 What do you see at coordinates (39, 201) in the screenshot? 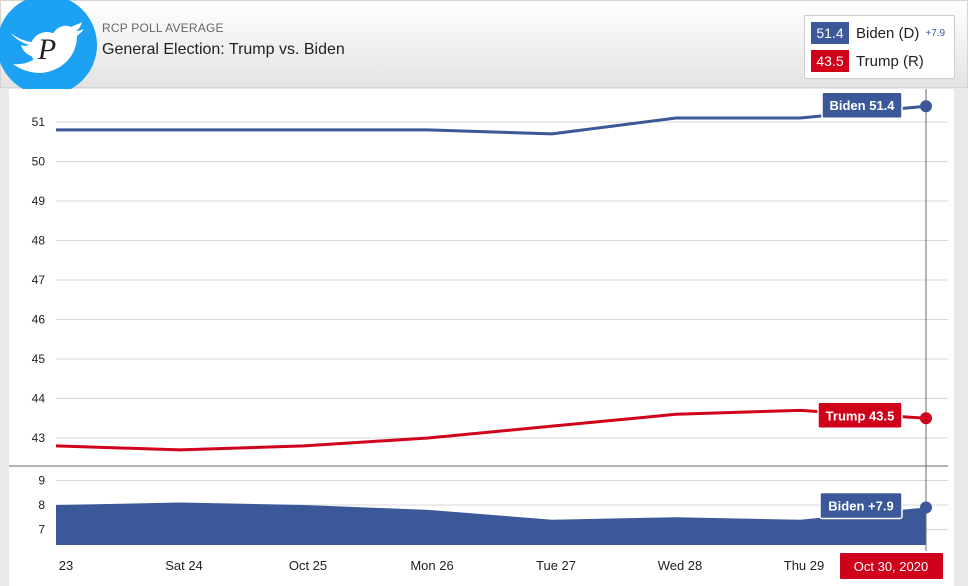
I see `y-tick-label: 49` at bounding box center [39, 201].